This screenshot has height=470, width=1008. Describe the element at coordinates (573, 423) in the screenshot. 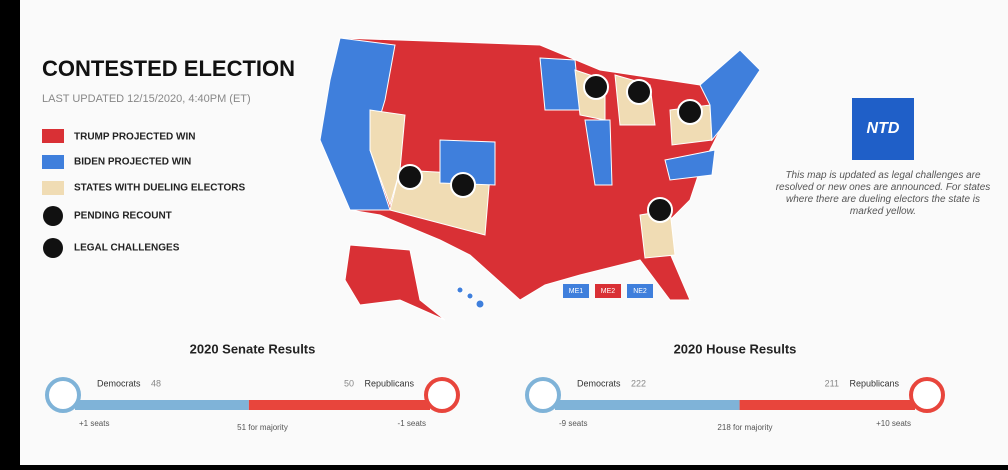

I see `dem-change: -9 seats` at that location.